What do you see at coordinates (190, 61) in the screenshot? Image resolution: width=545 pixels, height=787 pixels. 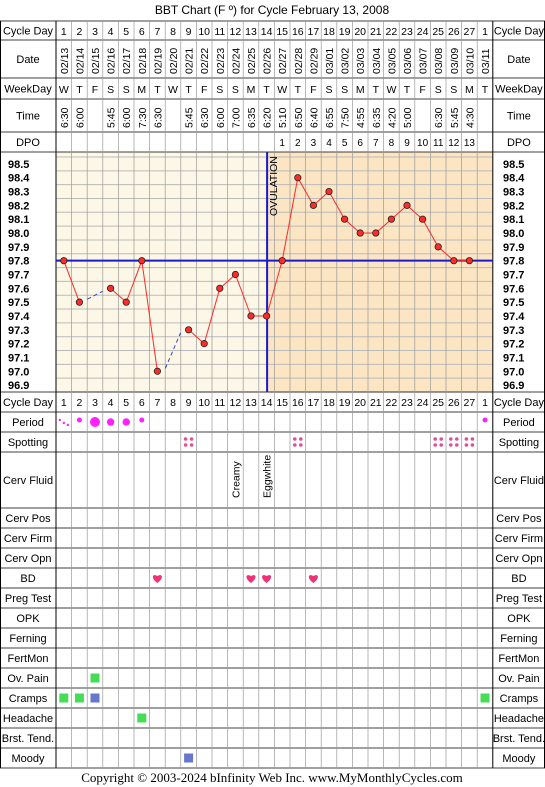 I see `date-cell: 02/21` at bounding box center [190, 61].